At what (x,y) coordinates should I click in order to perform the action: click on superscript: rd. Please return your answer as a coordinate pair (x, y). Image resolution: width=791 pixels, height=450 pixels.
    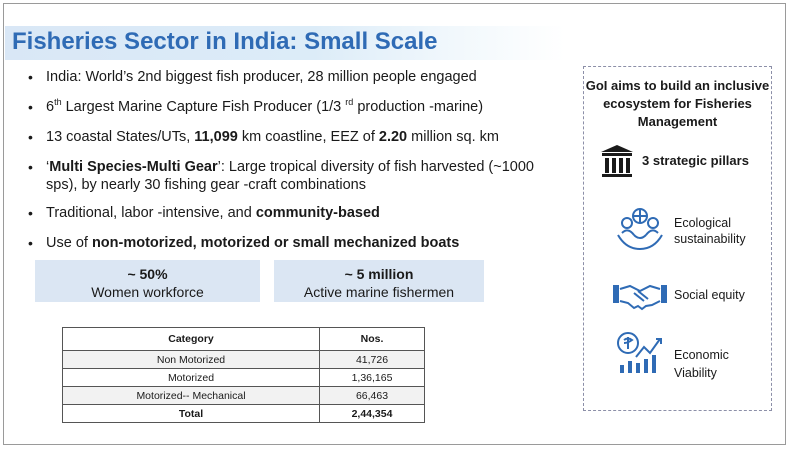
    Looking at the image, I should click on (349, 102).